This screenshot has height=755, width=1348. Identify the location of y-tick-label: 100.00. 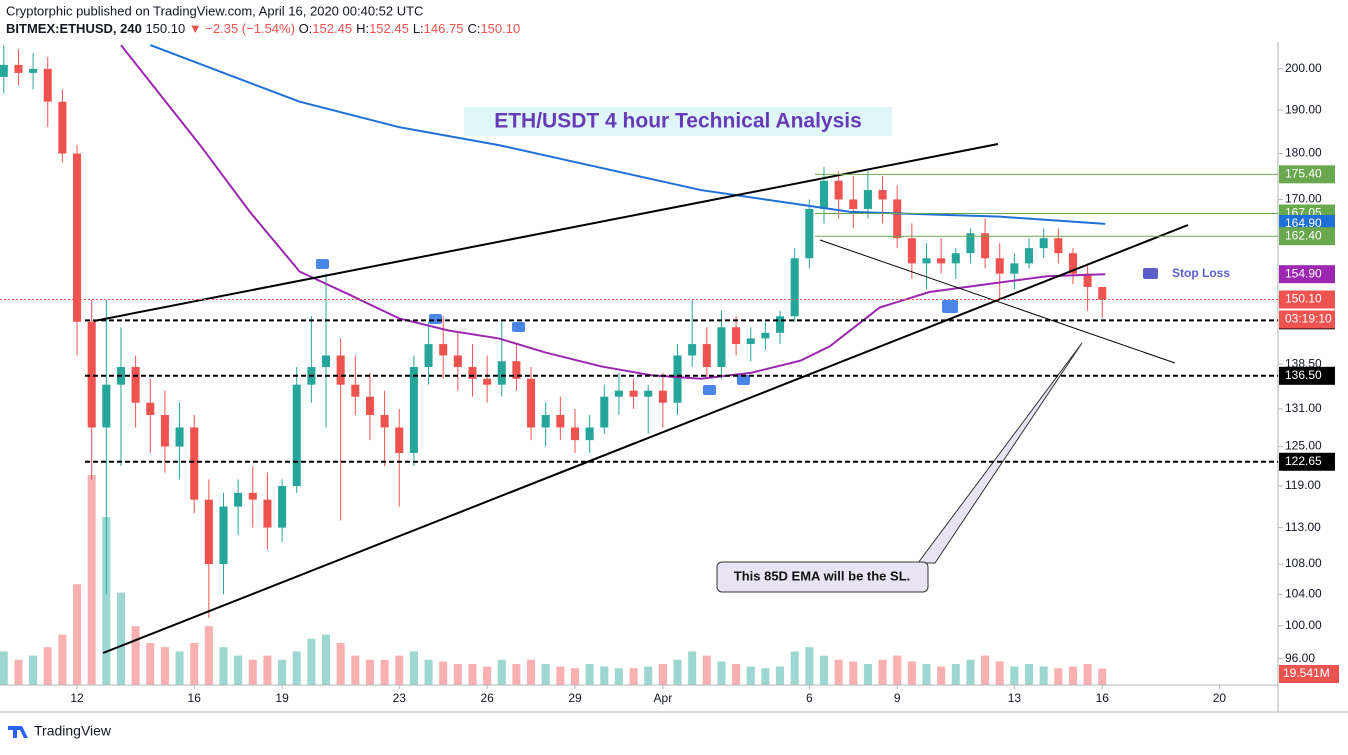
(1303, 625).